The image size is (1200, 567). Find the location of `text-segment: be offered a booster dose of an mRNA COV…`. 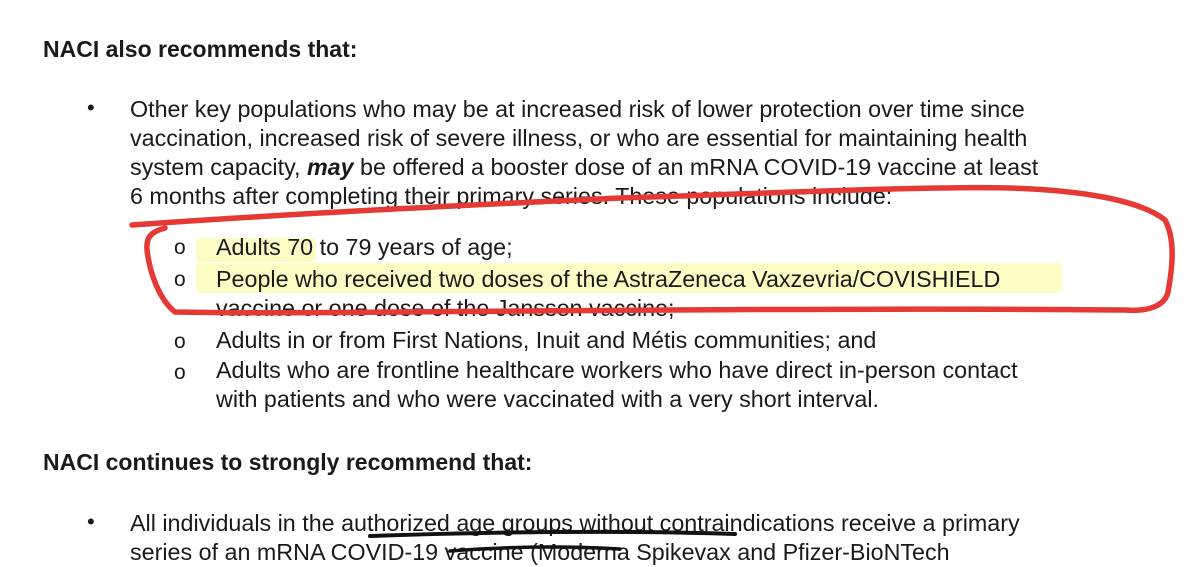

text-segment: be offered a booster dose of an mRNA COV… is located at coordinates (696, 167).